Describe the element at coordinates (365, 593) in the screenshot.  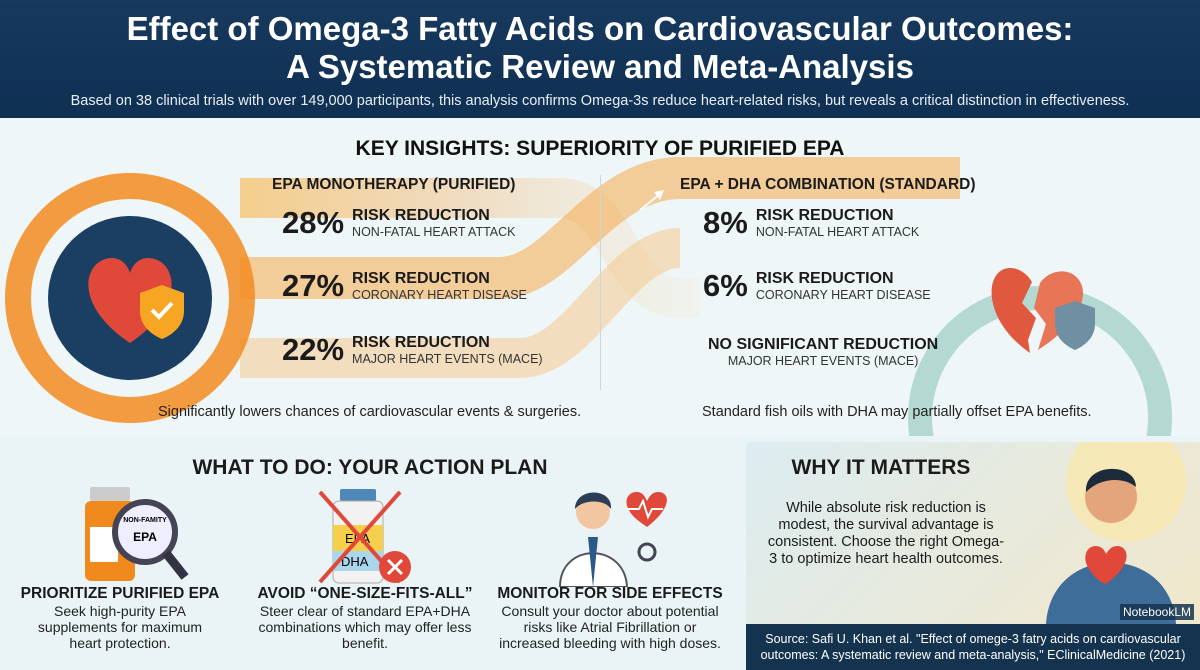
I see `action-title: AVOID “ONE-SIZE-FITS-ALL”` at that location.